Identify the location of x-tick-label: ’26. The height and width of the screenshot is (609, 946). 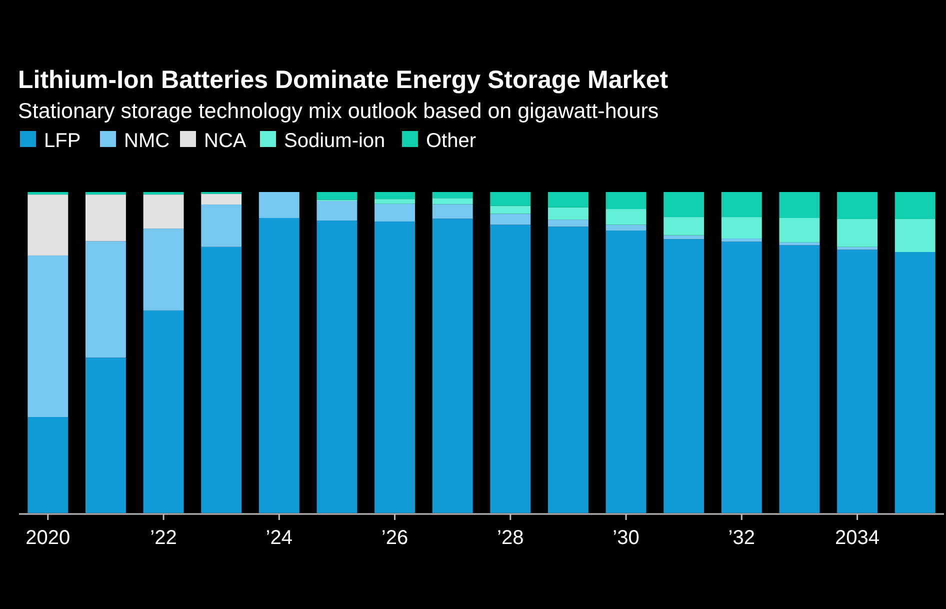
(394, 538).